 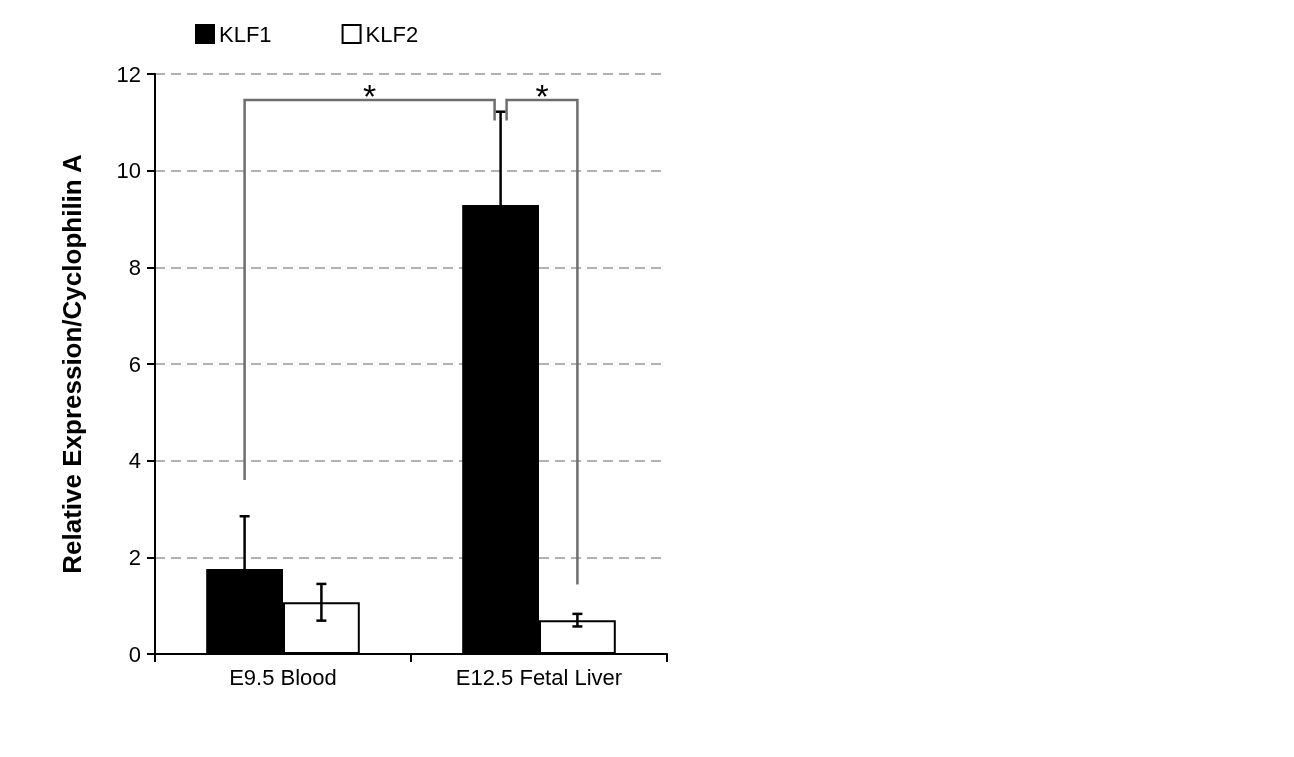 What do you see at coordinates (392, 34) in the screenshot?
I see `legend-label: KLF2` at bounding box center [392, 34].